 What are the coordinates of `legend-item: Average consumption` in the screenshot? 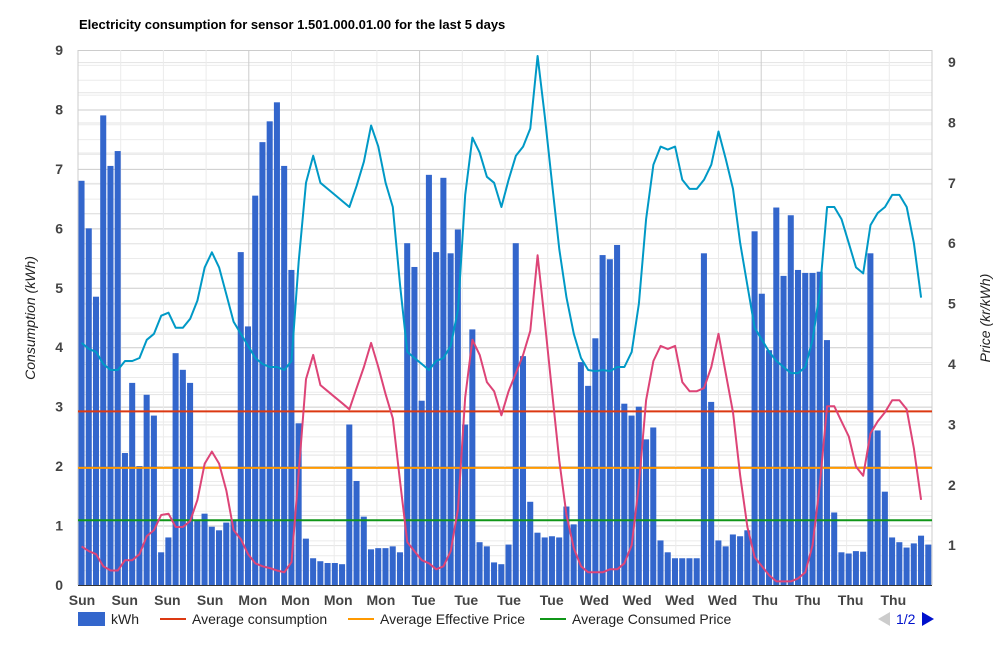 It's located at (243, 619).